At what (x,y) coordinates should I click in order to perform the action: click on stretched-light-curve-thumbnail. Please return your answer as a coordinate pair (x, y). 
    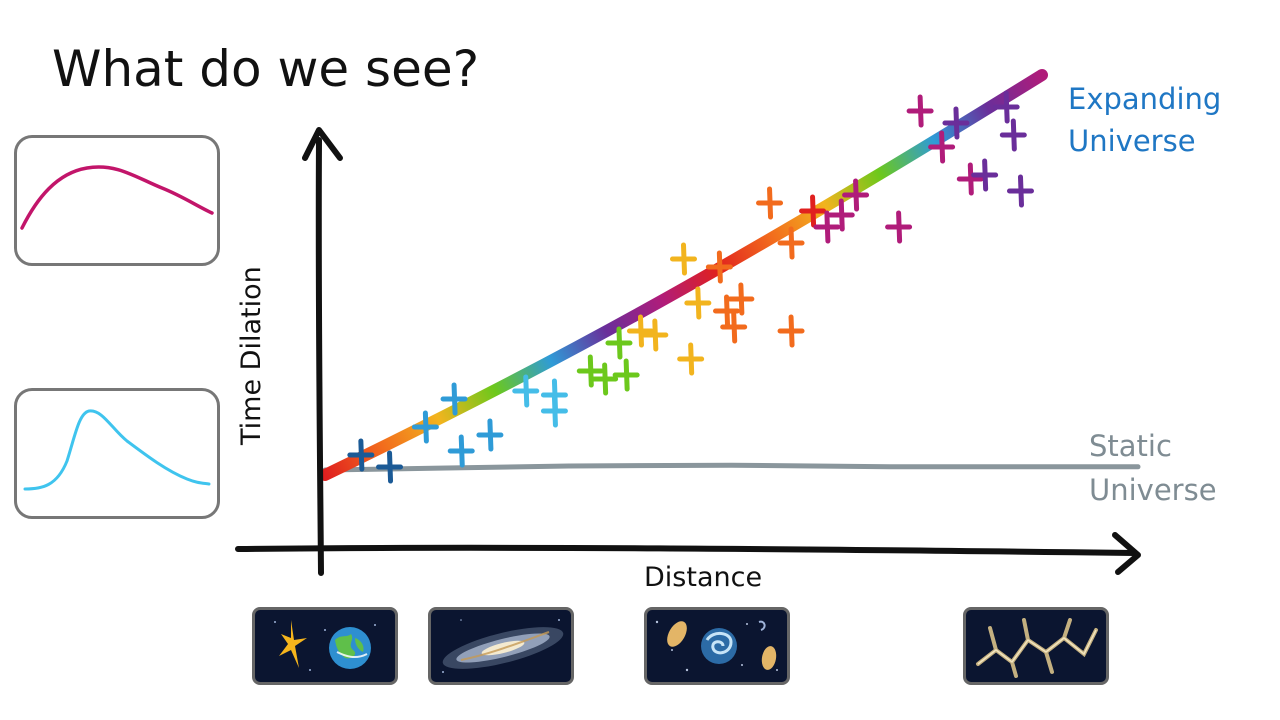
    Looking at the image, I should click on (117, 200).